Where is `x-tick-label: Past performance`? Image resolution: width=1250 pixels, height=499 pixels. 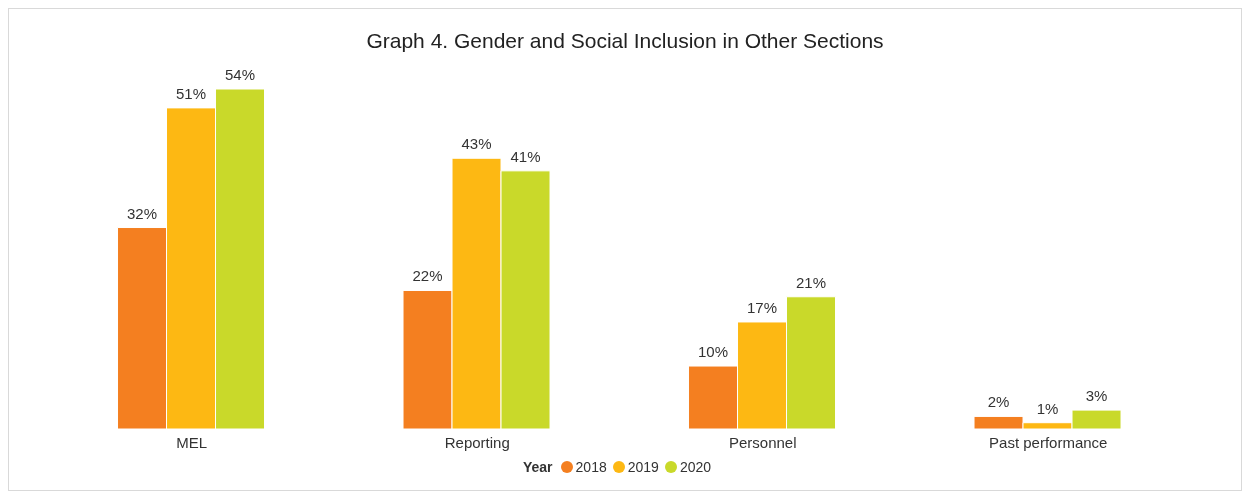
x-tick-label: Past performance is located at coordinates (1048, 442).